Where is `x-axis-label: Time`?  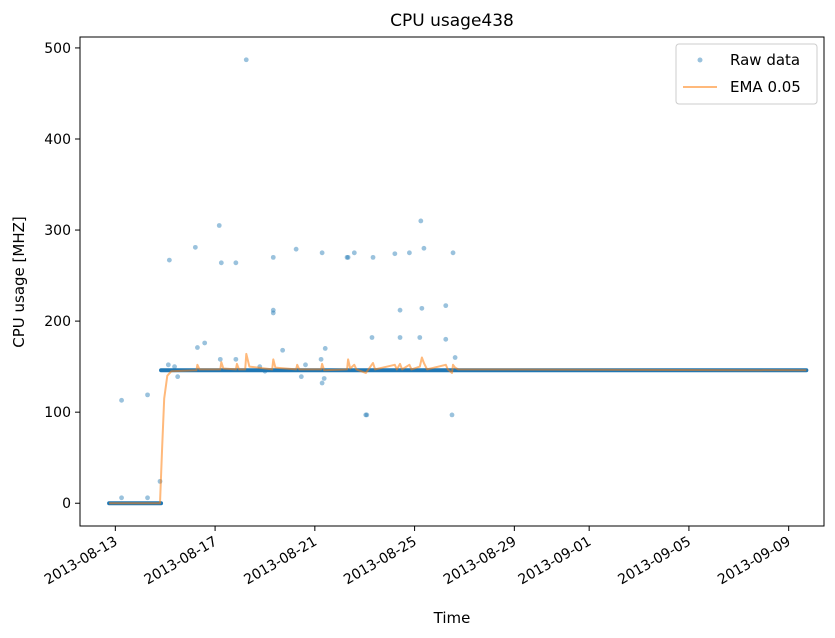
x-axis-label: Time is located at coordinates (452, 618).